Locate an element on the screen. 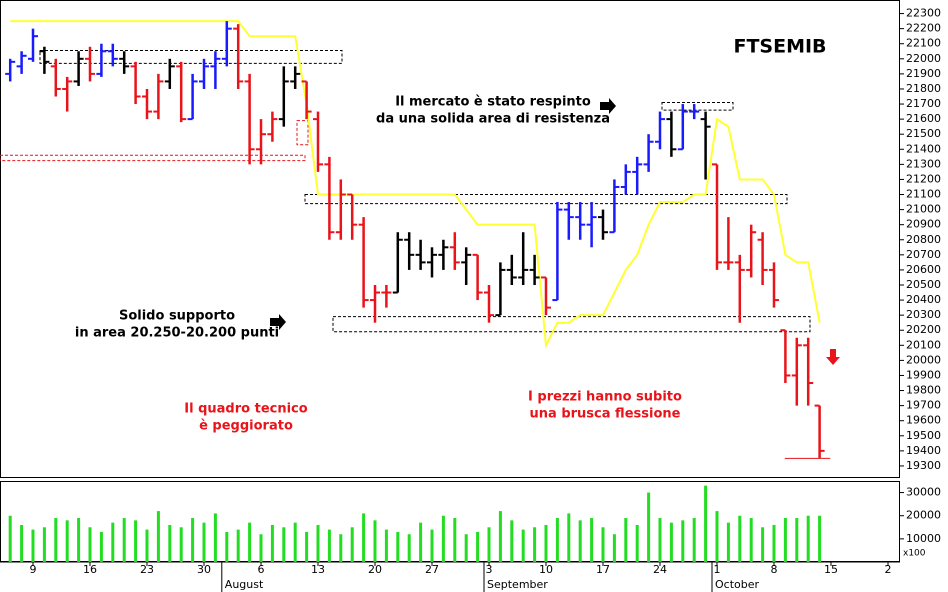  x-tick-label: 13 is located at coordinates (318, 569).